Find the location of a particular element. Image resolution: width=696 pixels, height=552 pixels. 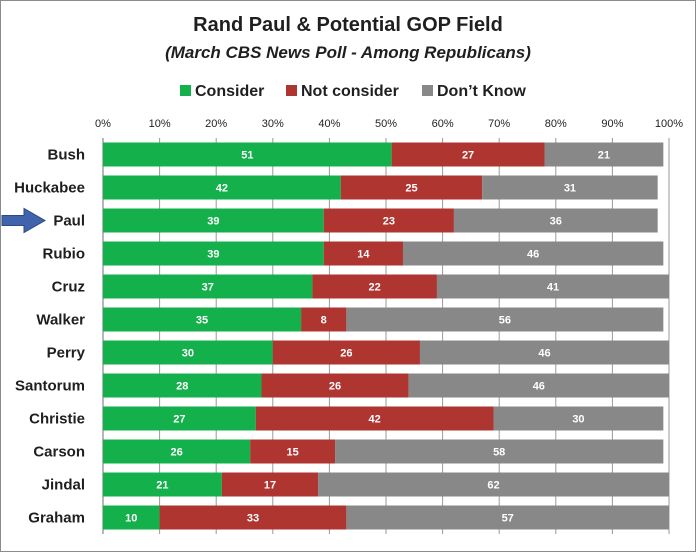

data-label: 41 is located at coordinates (553, 288).